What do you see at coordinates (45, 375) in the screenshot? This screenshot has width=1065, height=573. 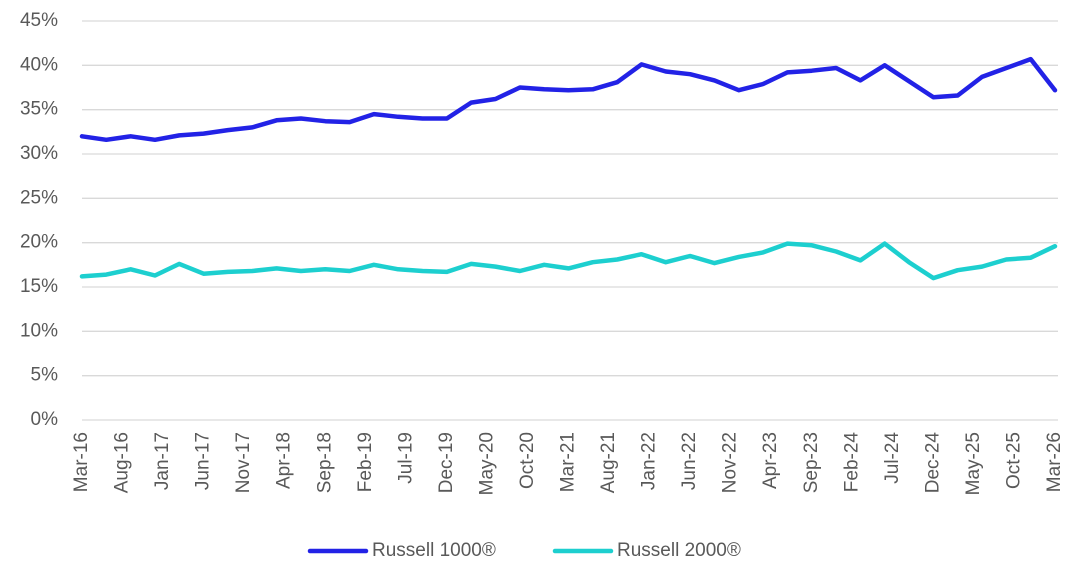 I see `y-tick-label: 5%` at bounding box center [45, 375].